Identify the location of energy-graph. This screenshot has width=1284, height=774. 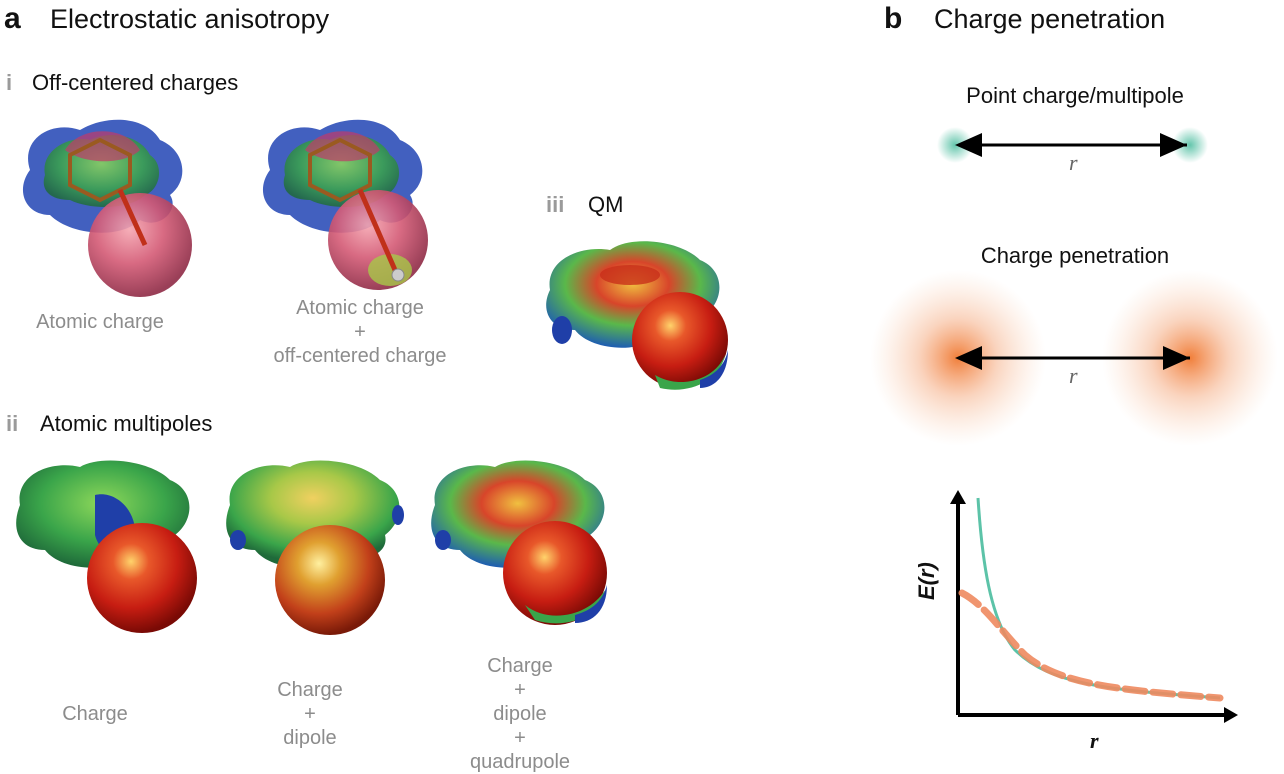
(1094, 606).